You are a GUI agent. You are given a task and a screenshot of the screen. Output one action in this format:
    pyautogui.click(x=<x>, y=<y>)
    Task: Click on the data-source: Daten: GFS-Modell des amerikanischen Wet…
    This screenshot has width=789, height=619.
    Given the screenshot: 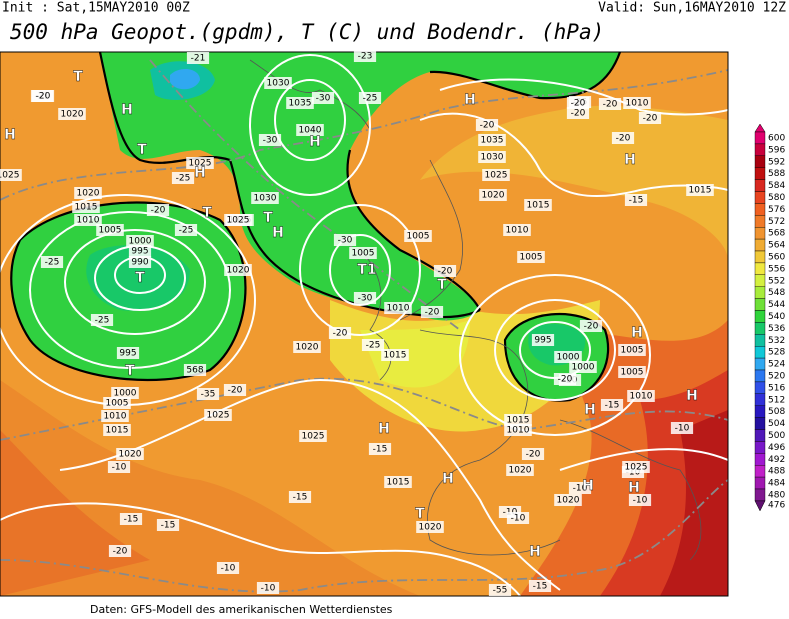 What is the action you would take?
    pyautogui.click(x=241, y=609)
    